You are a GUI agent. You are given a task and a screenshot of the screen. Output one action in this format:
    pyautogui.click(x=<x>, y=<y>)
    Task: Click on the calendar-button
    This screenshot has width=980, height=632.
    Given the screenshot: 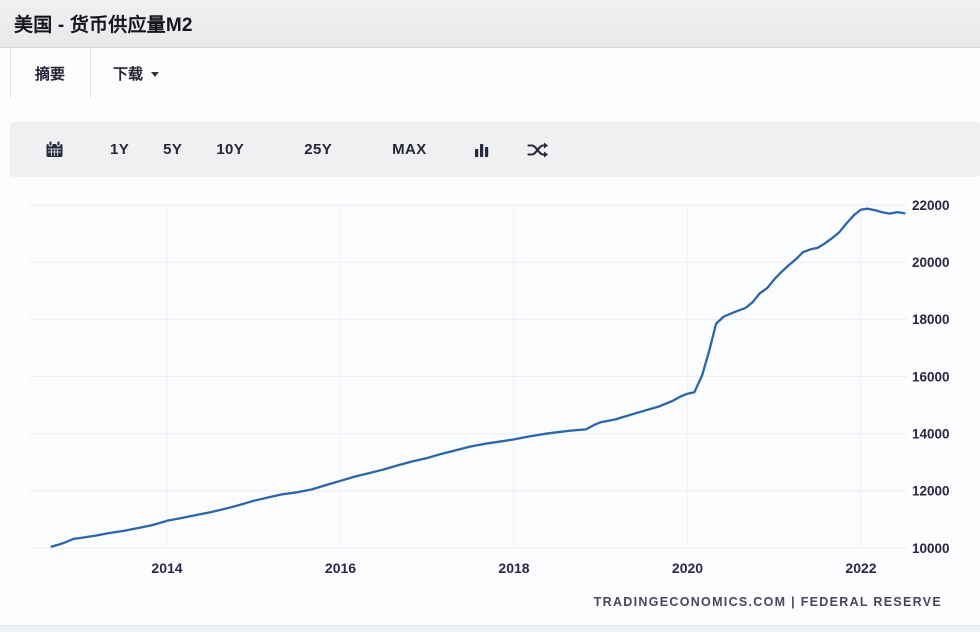 What is the action you would take?
    pyautogui.click(x=54, y=149)
    